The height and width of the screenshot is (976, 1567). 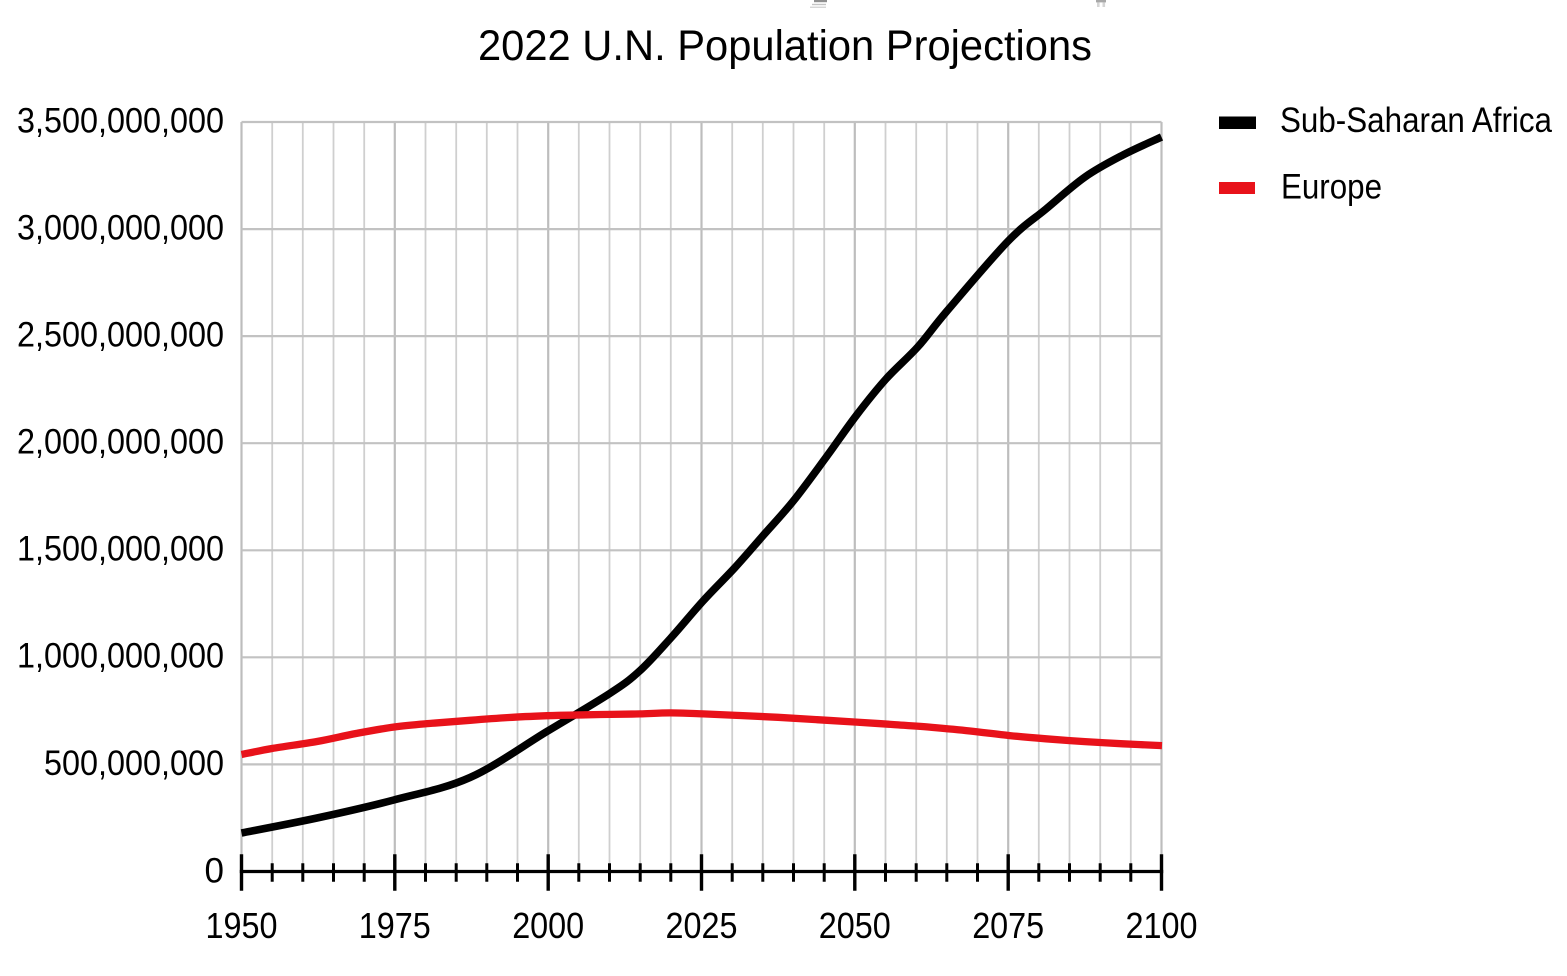 What do you see at coordinates (120, 549) in the screenshot?
I see `svg-text: 1,500,000,000` at bounding box center [120, 549].